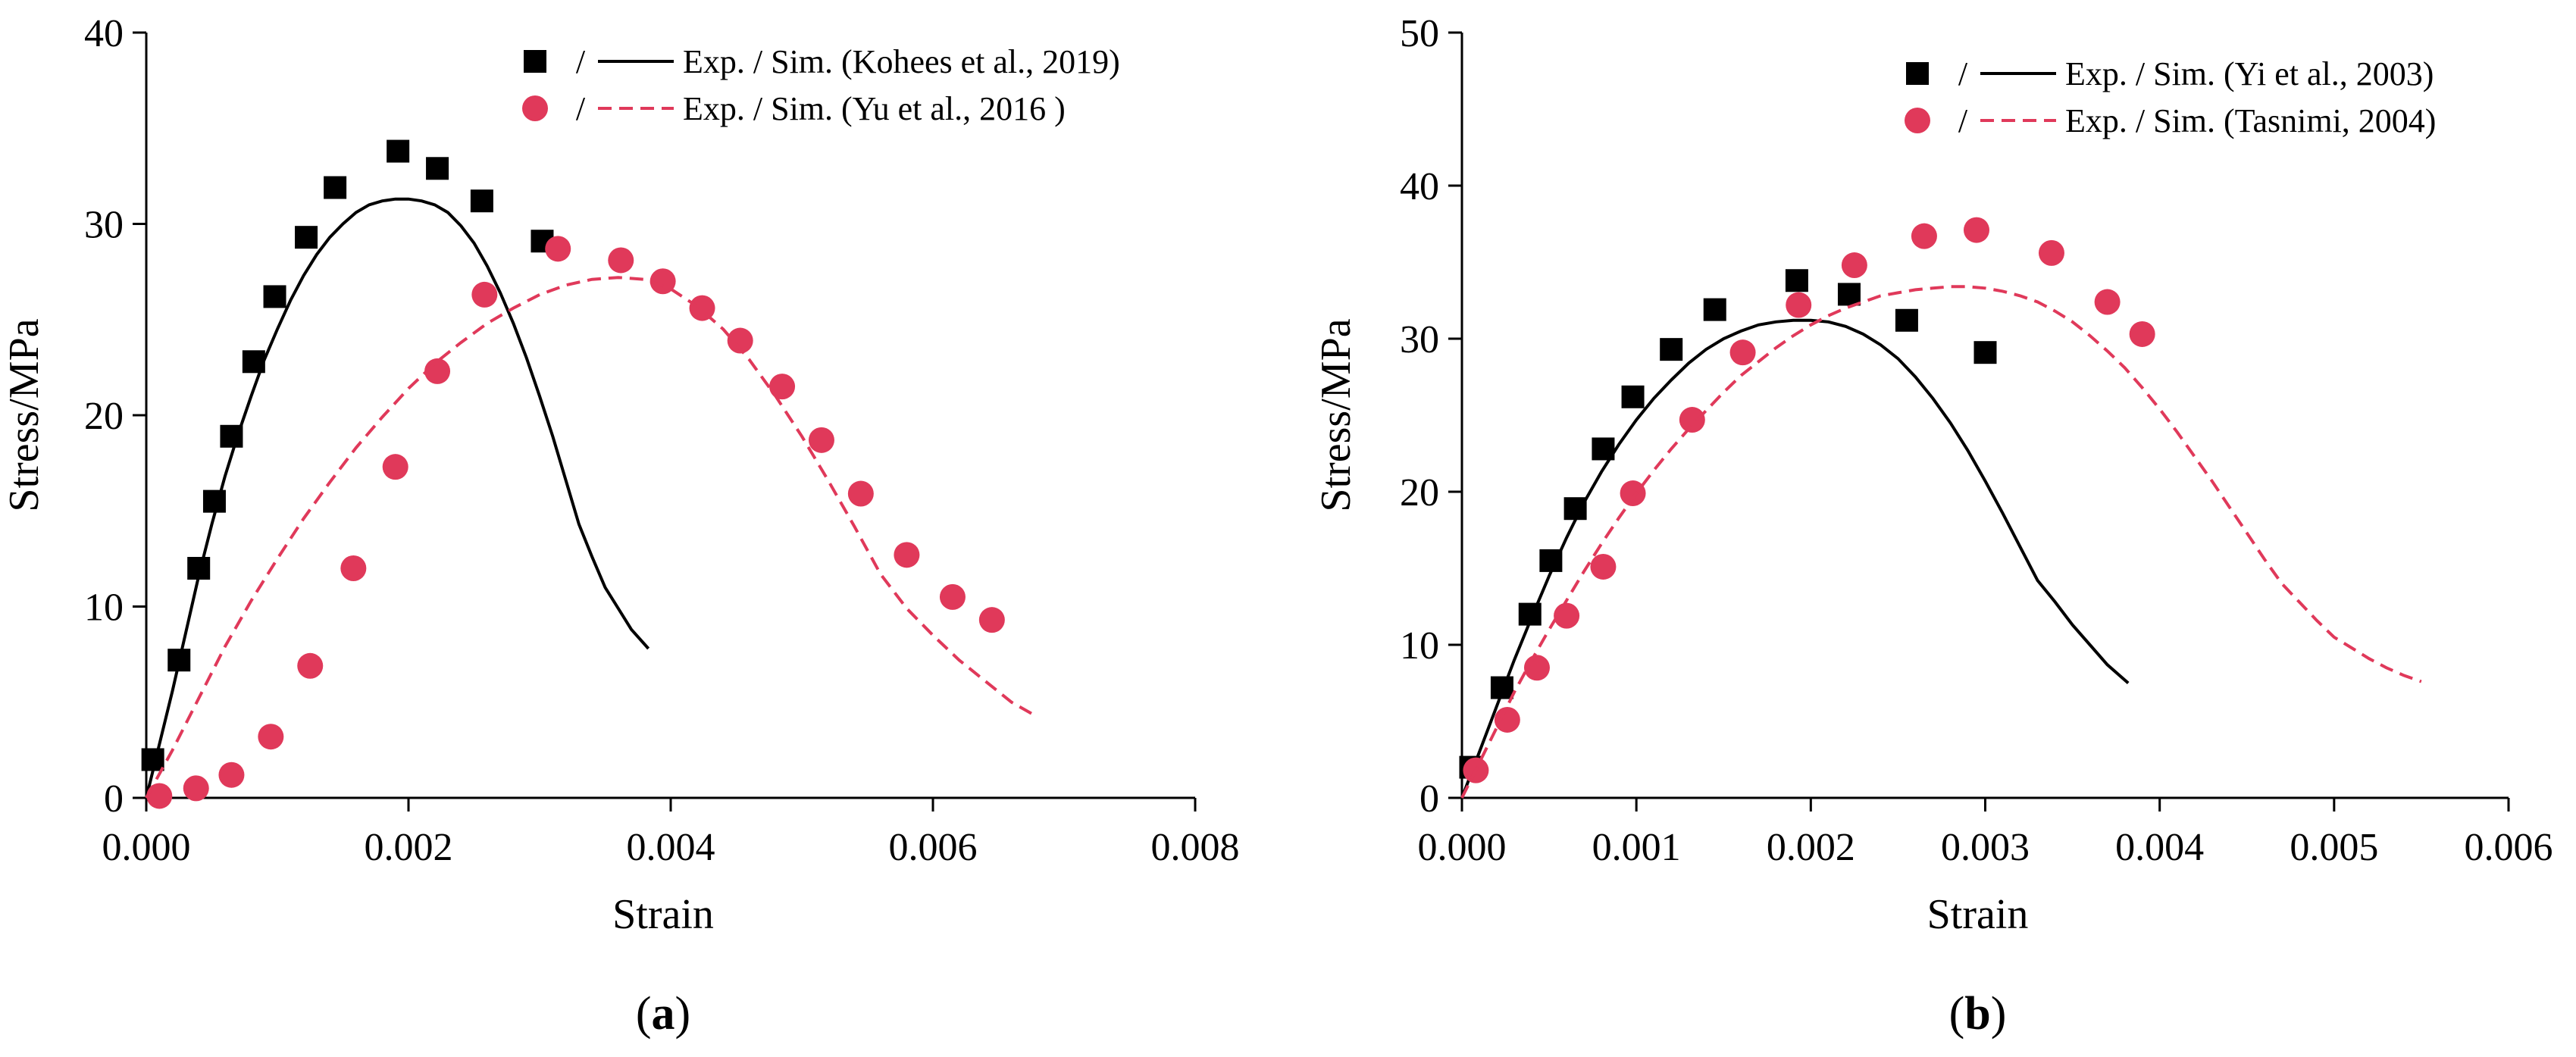 Image resolution: width=2576 pixels, height=1057 pixels. I want to click on panel-b-label-open: (, so click(1957, 1014).